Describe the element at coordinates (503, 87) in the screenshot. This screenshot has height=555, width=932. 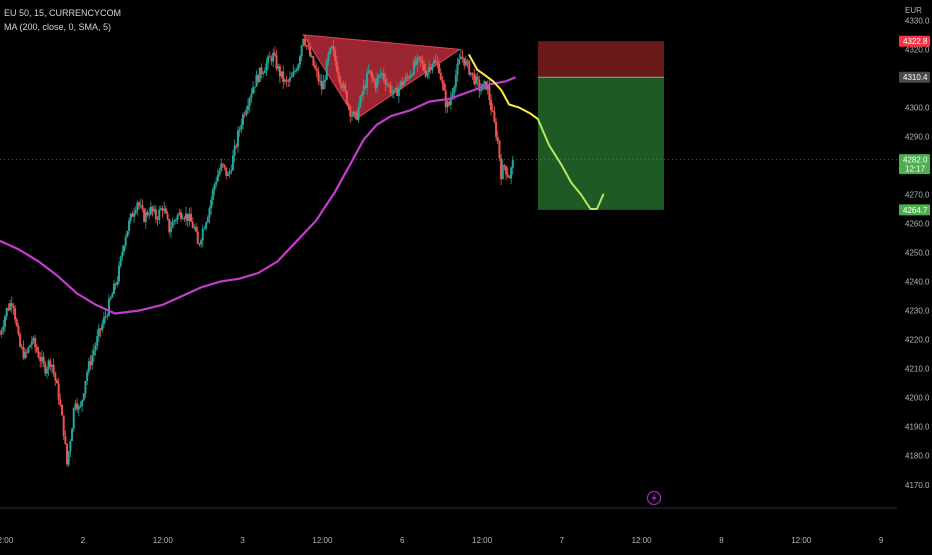
I see `projection-drawing-yellow` at that location.